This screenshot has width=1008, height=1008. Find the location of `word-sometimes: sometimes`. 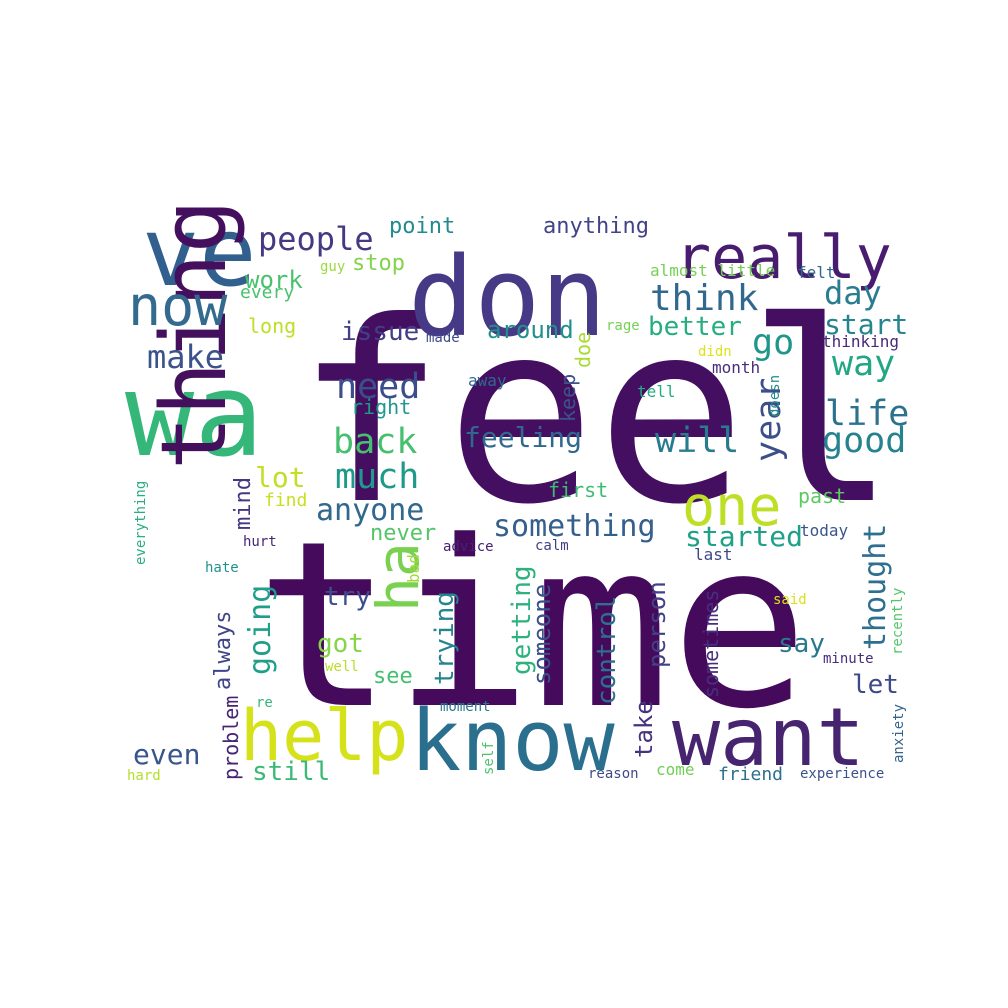

word-sometimes: sometimes is located at coordinates (711, 644).